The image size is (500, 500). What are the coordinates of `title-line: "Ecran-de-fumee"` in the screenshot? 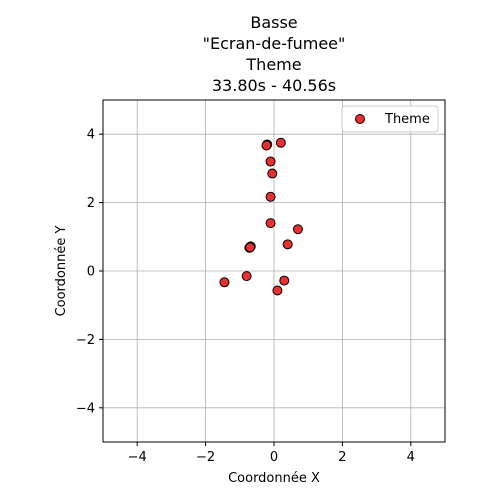 It's located at (274, 43).